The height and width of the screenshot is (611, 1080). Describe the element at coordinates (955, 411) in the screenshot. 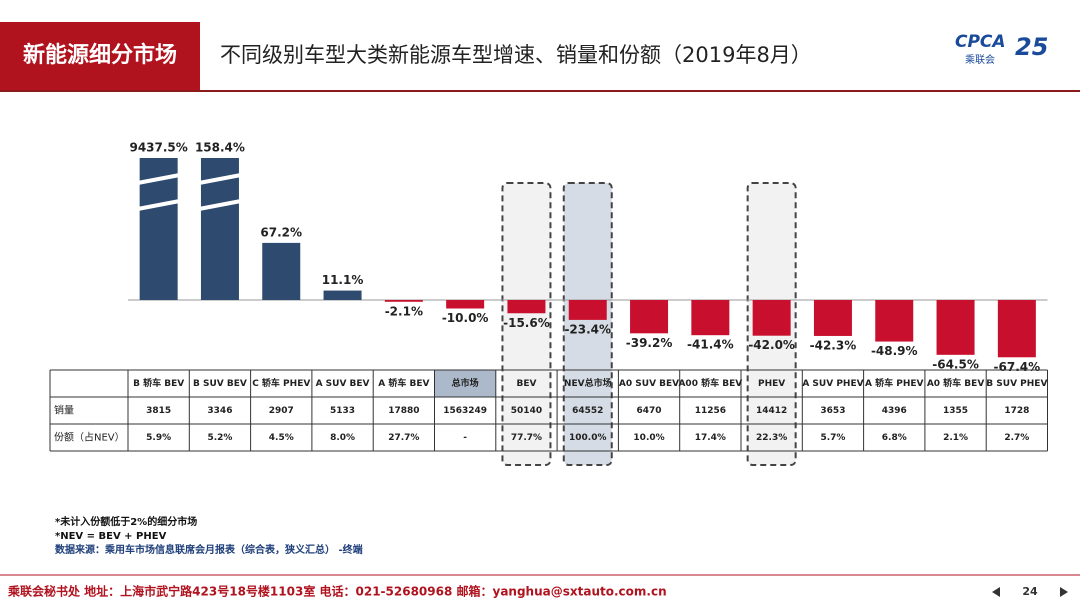

I see `table-cell: 1355` at that location.